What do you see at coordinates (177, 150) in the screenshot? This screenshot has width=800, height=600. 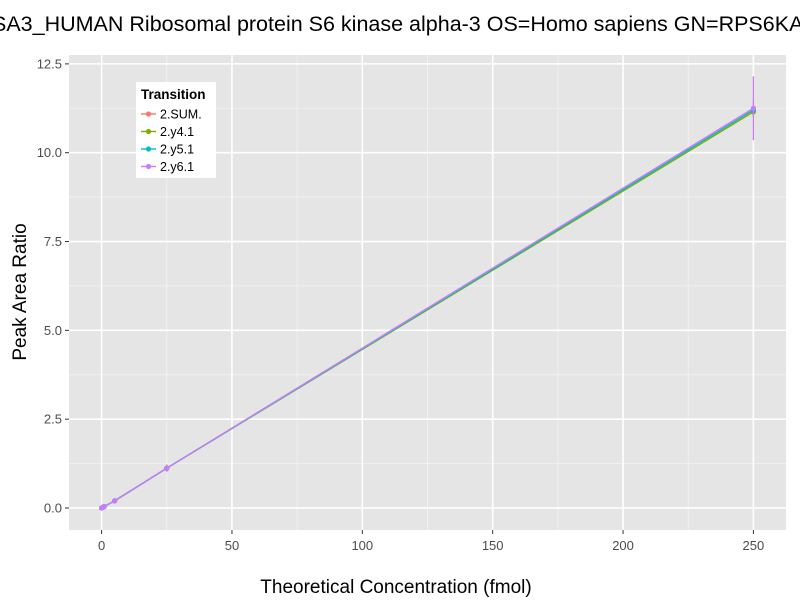 I see `legend-label: 2.y5.1` at bounding box center [177, 150].